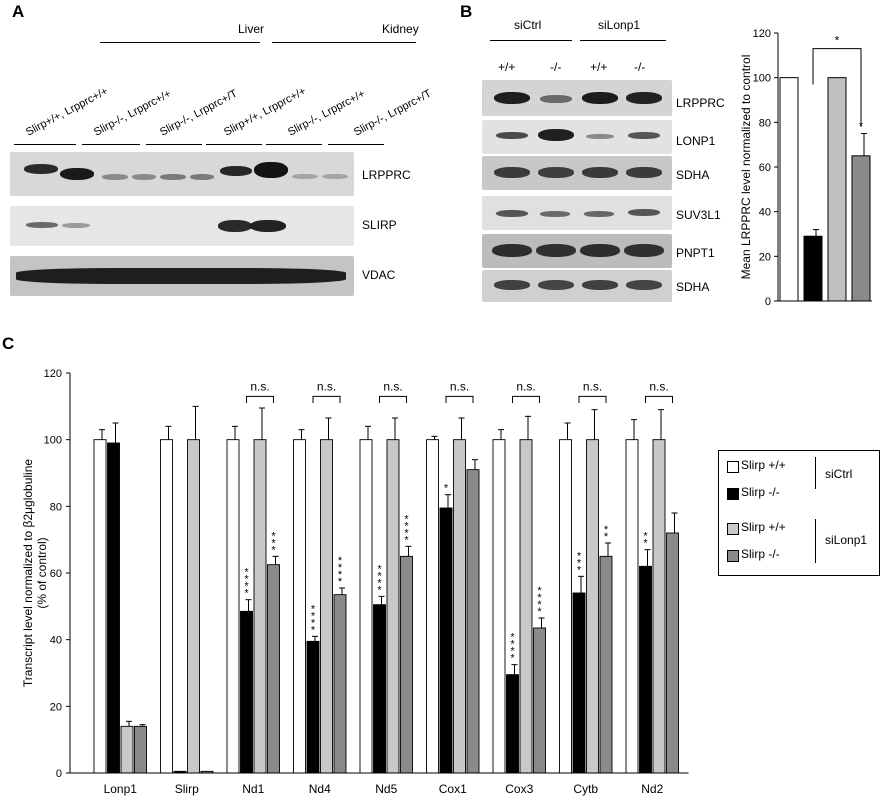 The height and width of the screenshot is (800, 886). What do you see at coordinates (313, 609) in the screenshot?
I see `stars-nd4-1-3: *` at bounding box center [313, 609].